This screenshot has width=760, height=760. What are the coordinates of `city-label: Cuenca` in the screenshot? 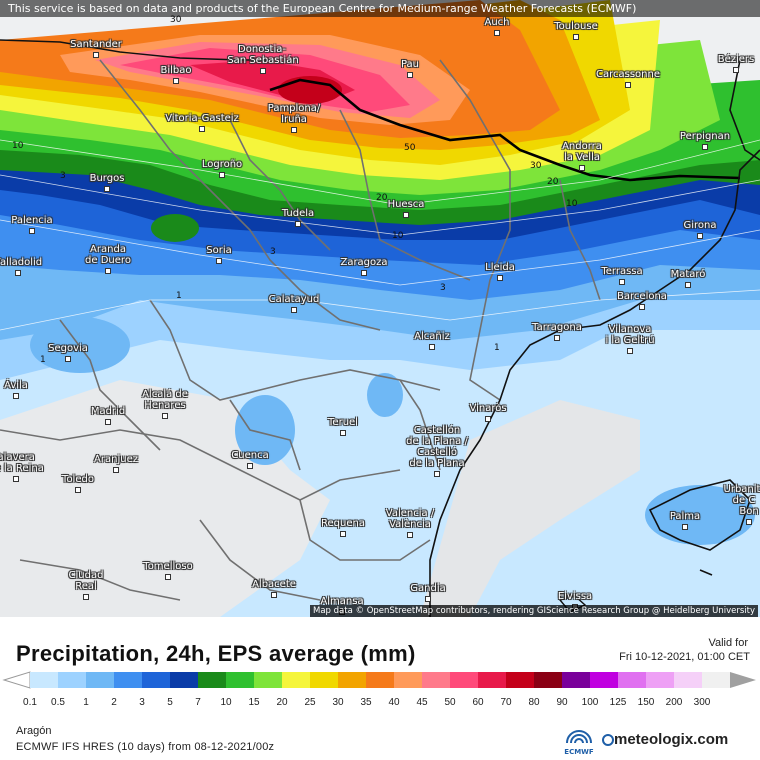 It's located at (250, 455).